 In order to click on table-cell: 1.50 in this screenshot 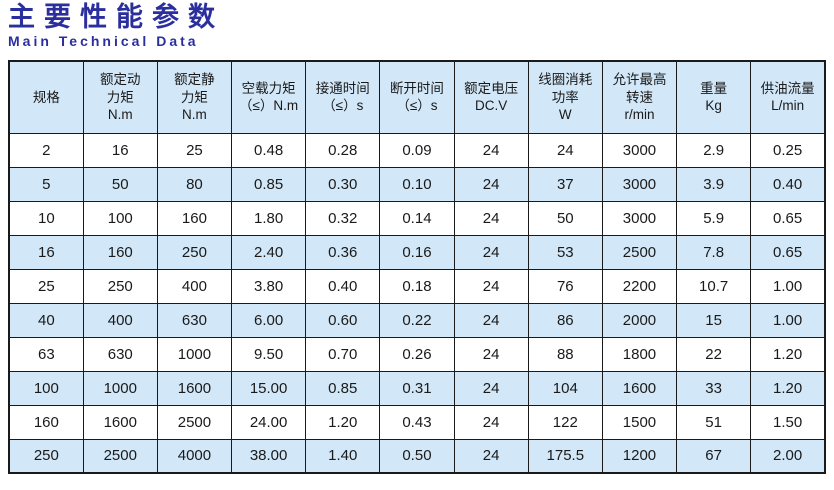, I will do `click(788, 422)`.